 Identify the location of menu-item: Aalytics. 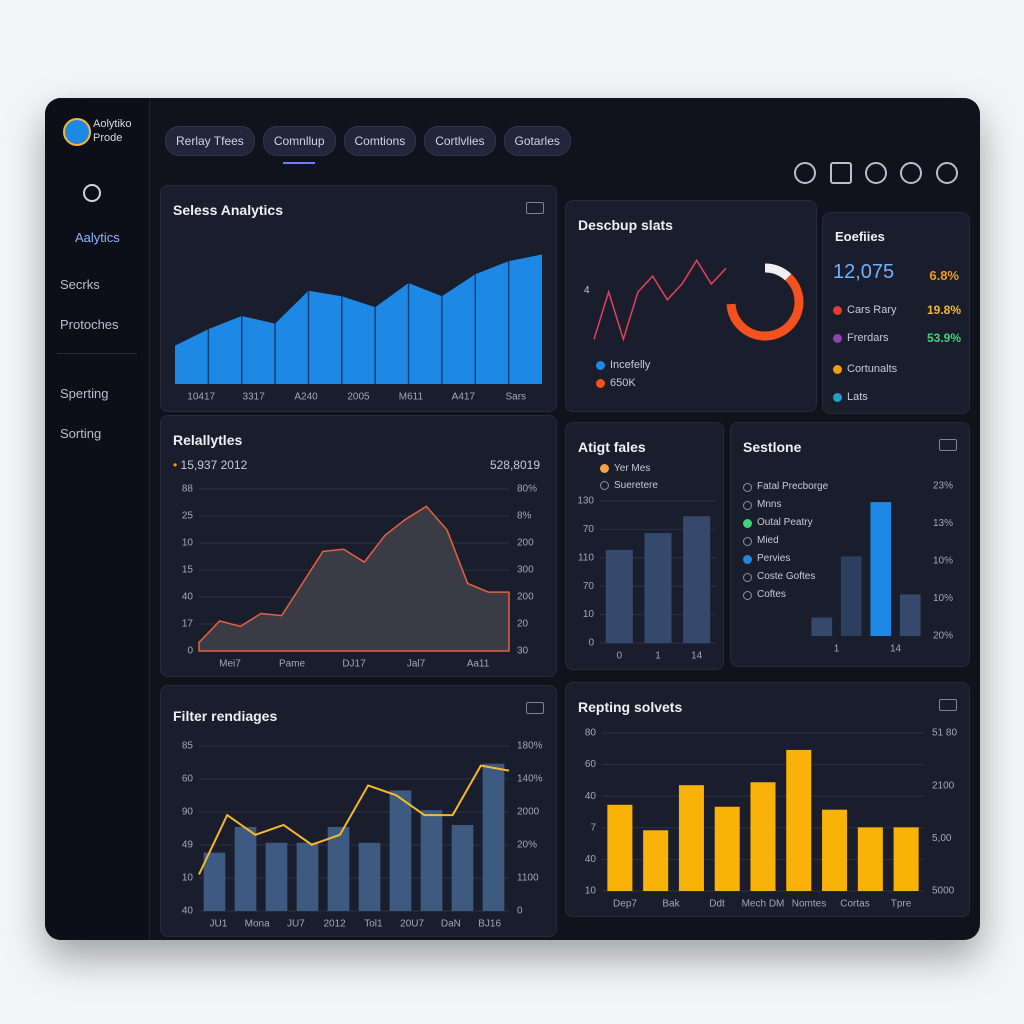
(97, 237).